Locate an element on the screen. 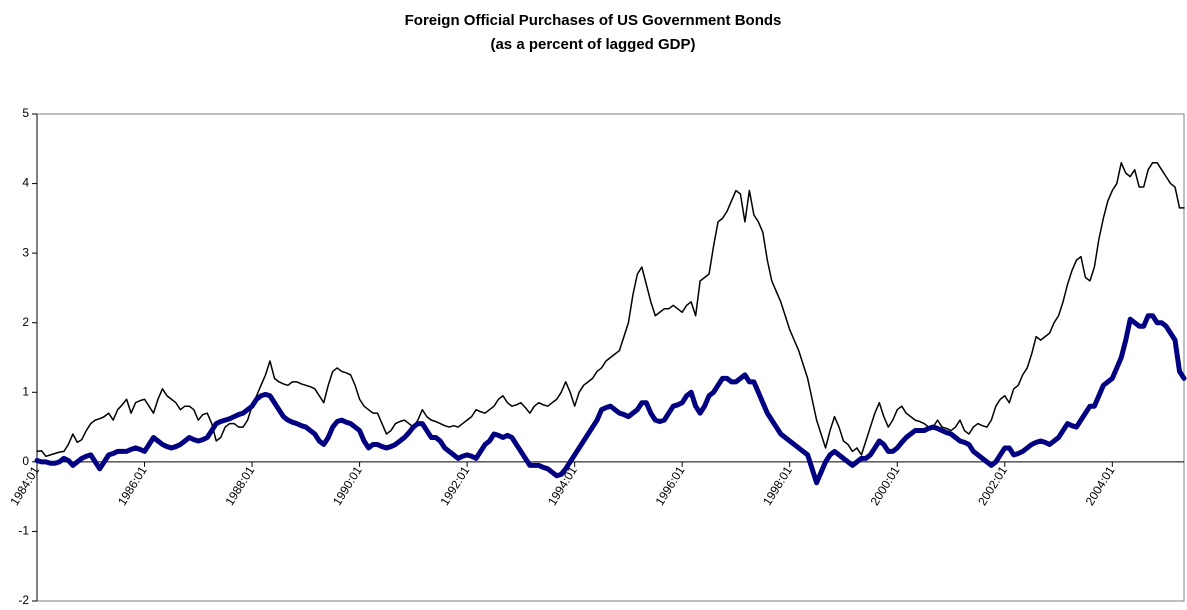 The image size is (1187, 610). x-tick-label: 2004:01 is located at coordinates (1100, 485).